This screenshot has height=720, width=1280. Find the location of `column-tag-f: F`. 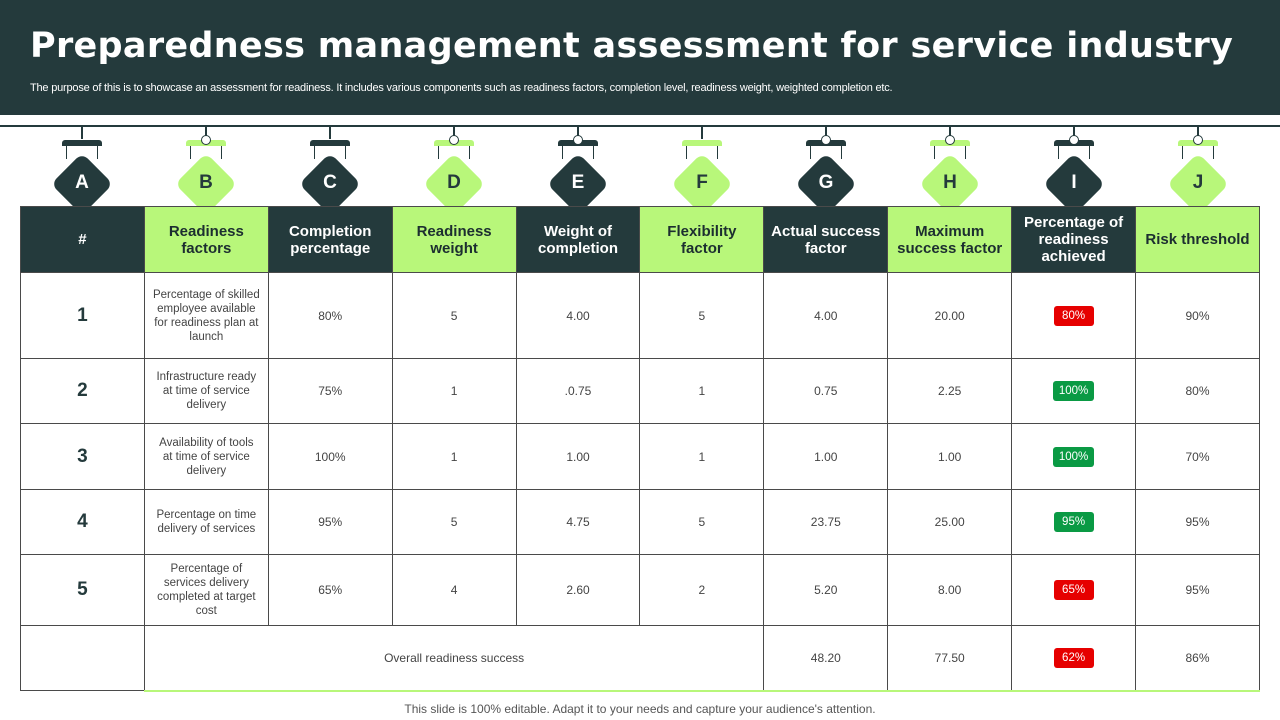

column-tag-f: F is located at coordinates (702, 171).